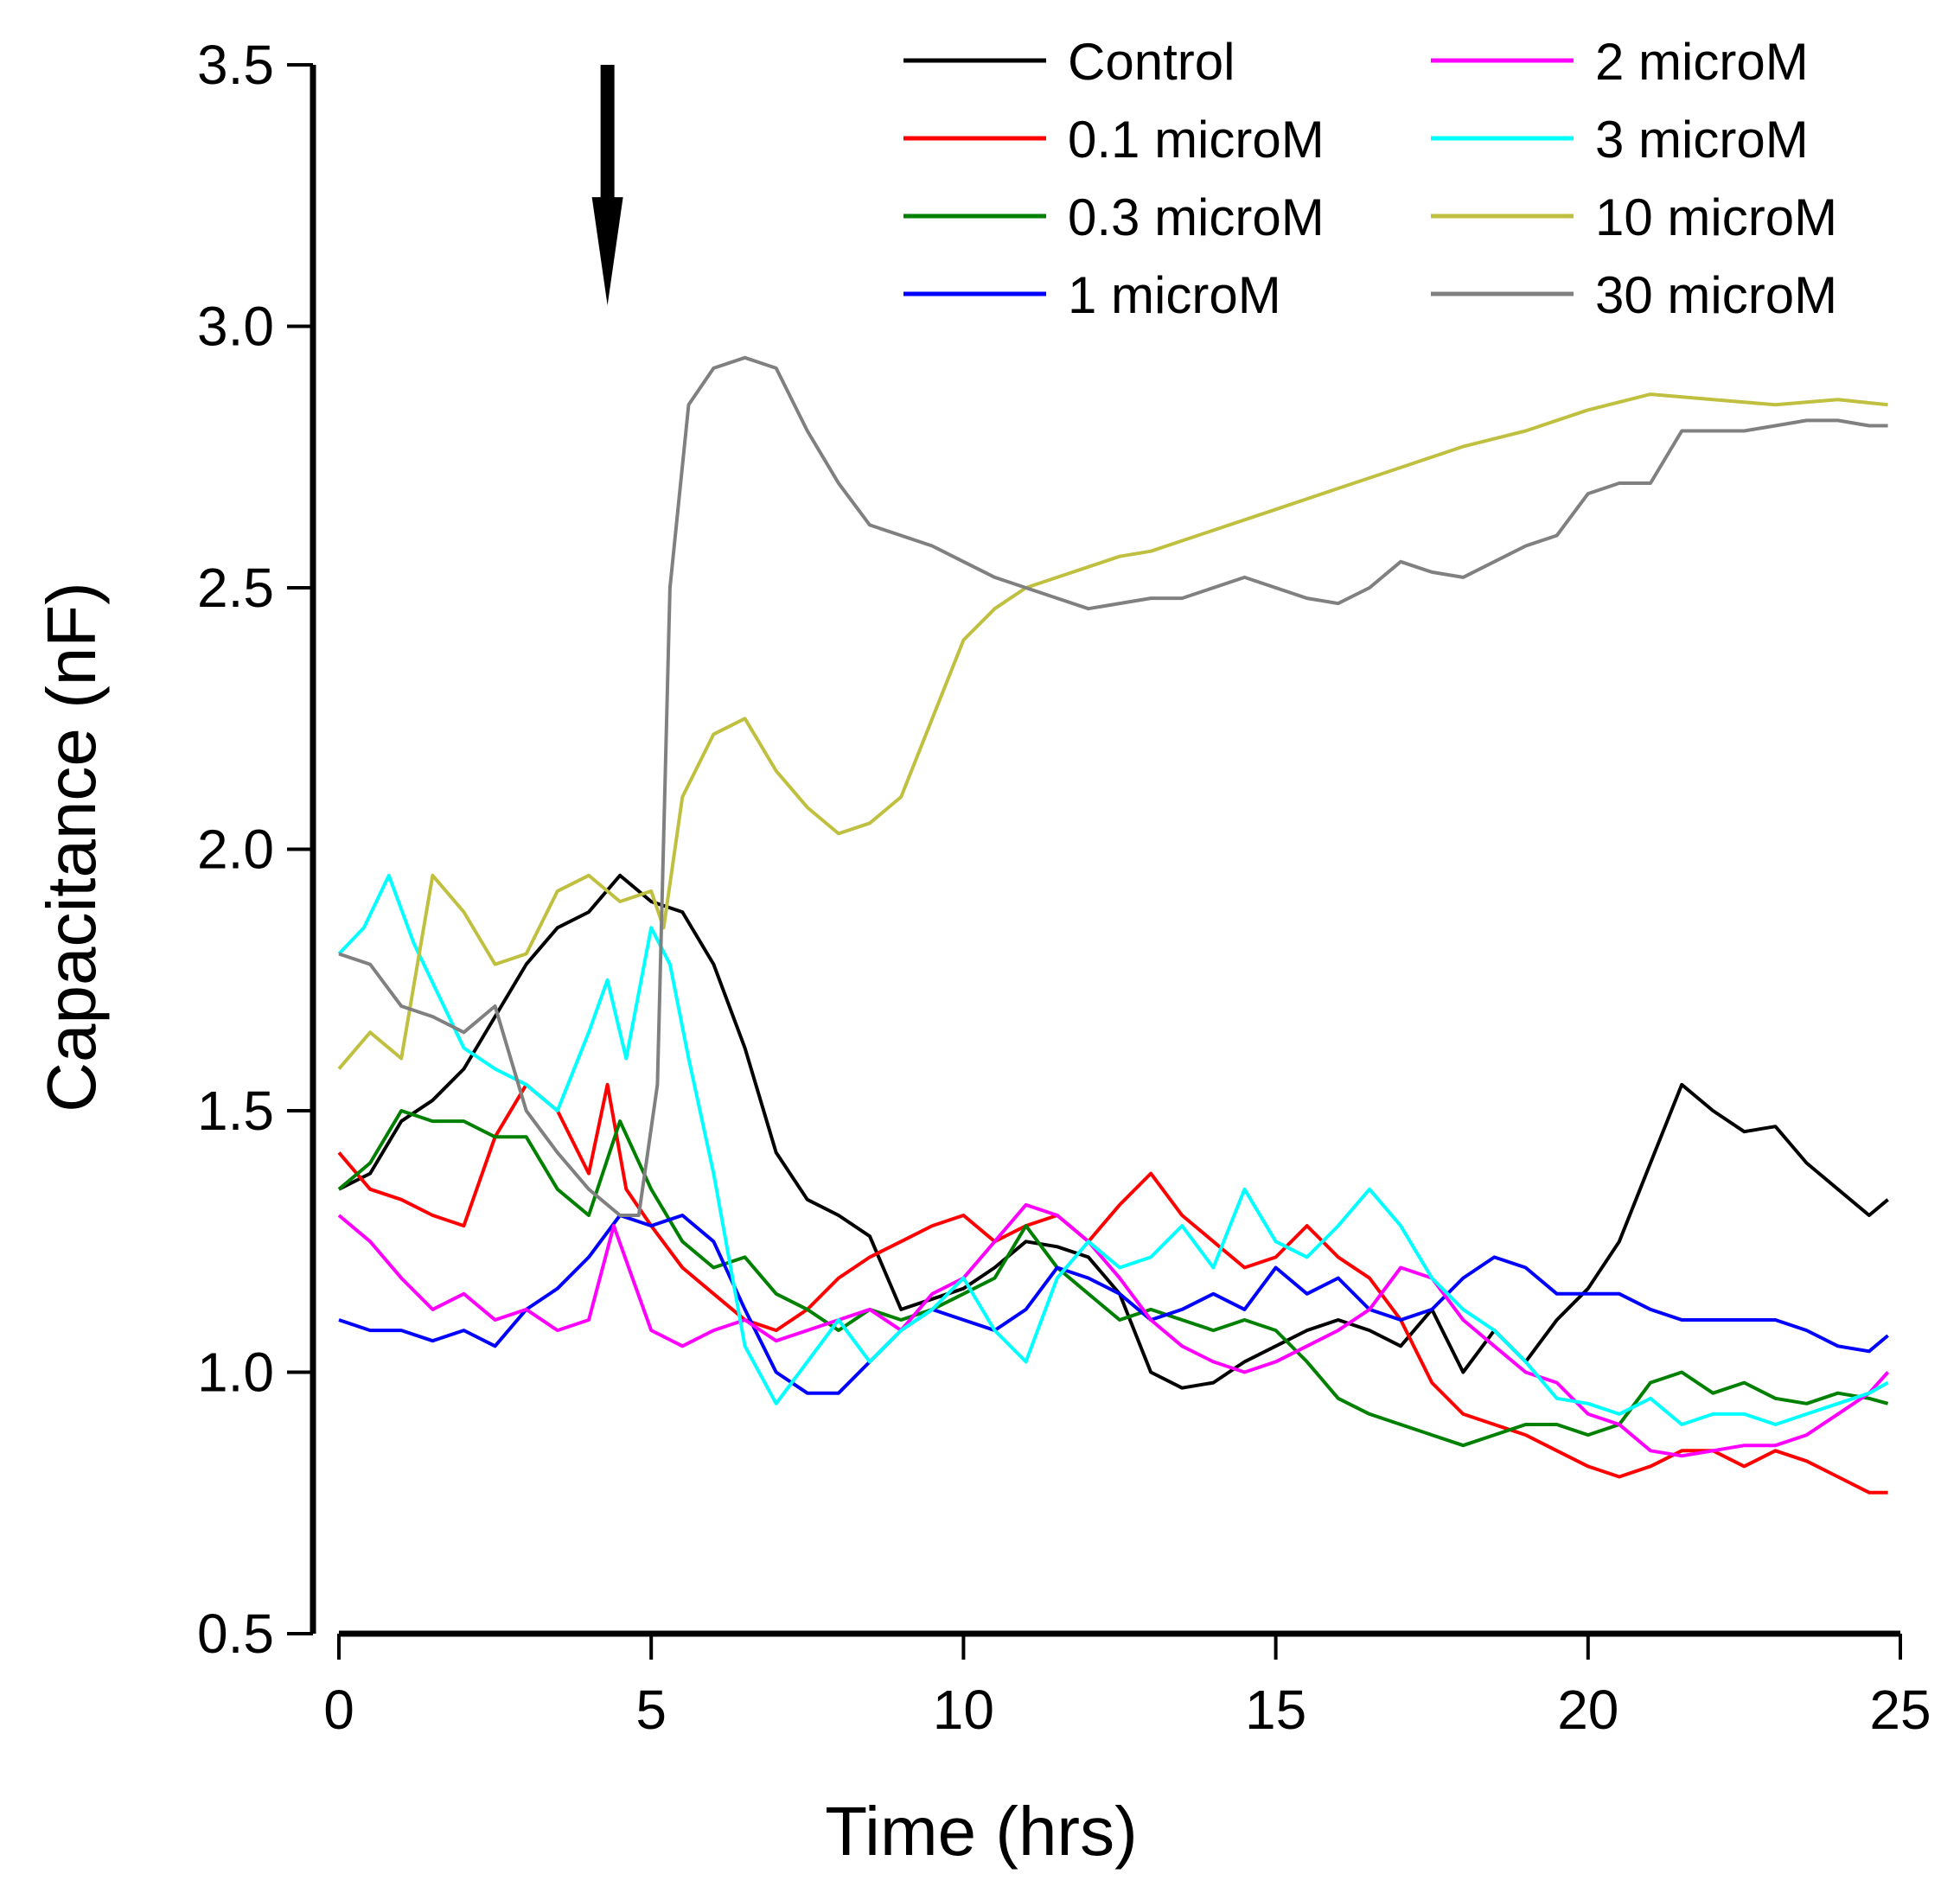 The width and height of the screenshot is (1960, 1893). I want to click on annotations, so click(607, 185).